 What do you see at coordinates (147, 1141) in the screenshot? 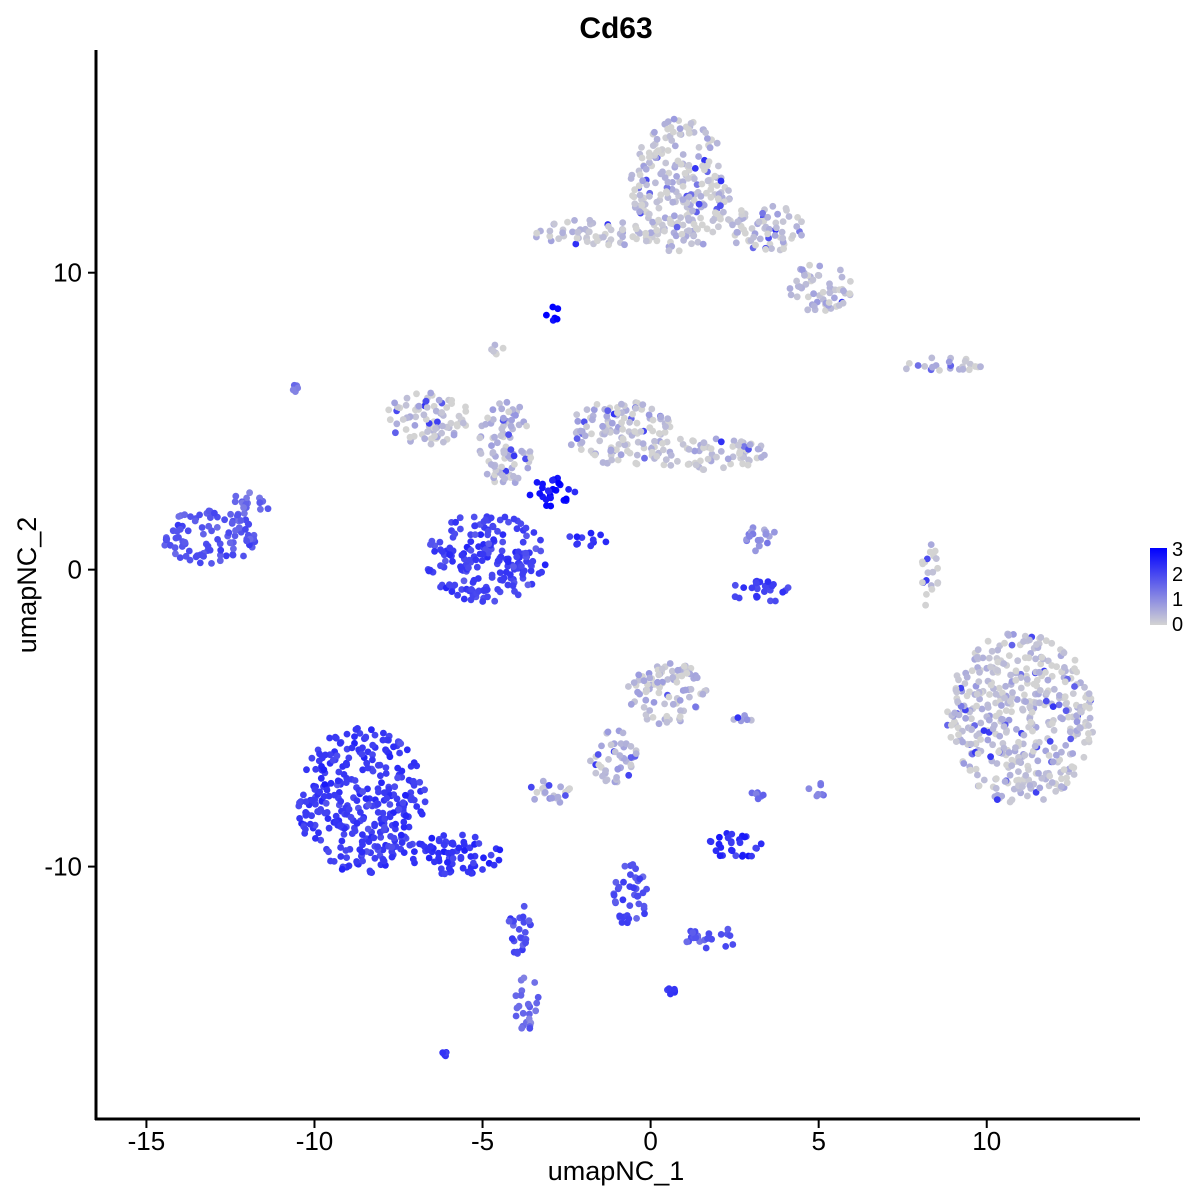
I see `x-tick-label: -15` at bounding box center [147, 1141].